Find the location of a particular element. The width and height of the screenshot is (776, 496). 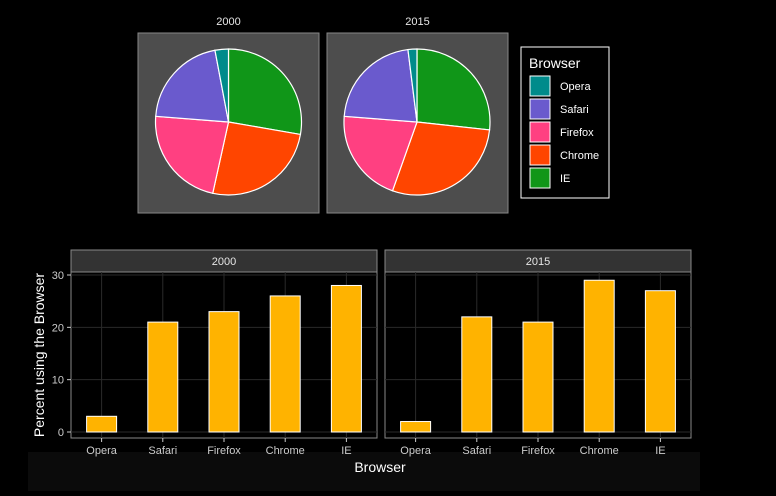

pie-panel-2015: 2015 is located at coordinates (417, 115).